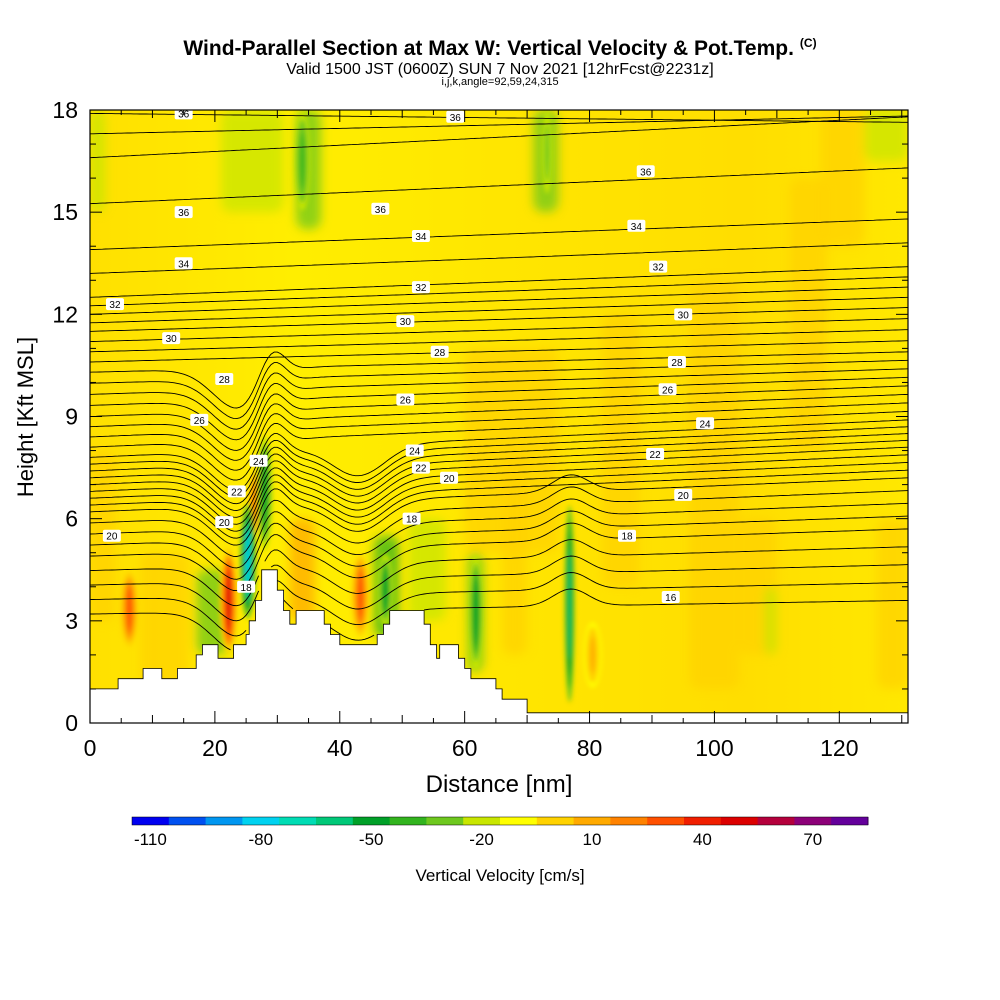  I want to click on theta-contour-30.5, so click(499, 310).